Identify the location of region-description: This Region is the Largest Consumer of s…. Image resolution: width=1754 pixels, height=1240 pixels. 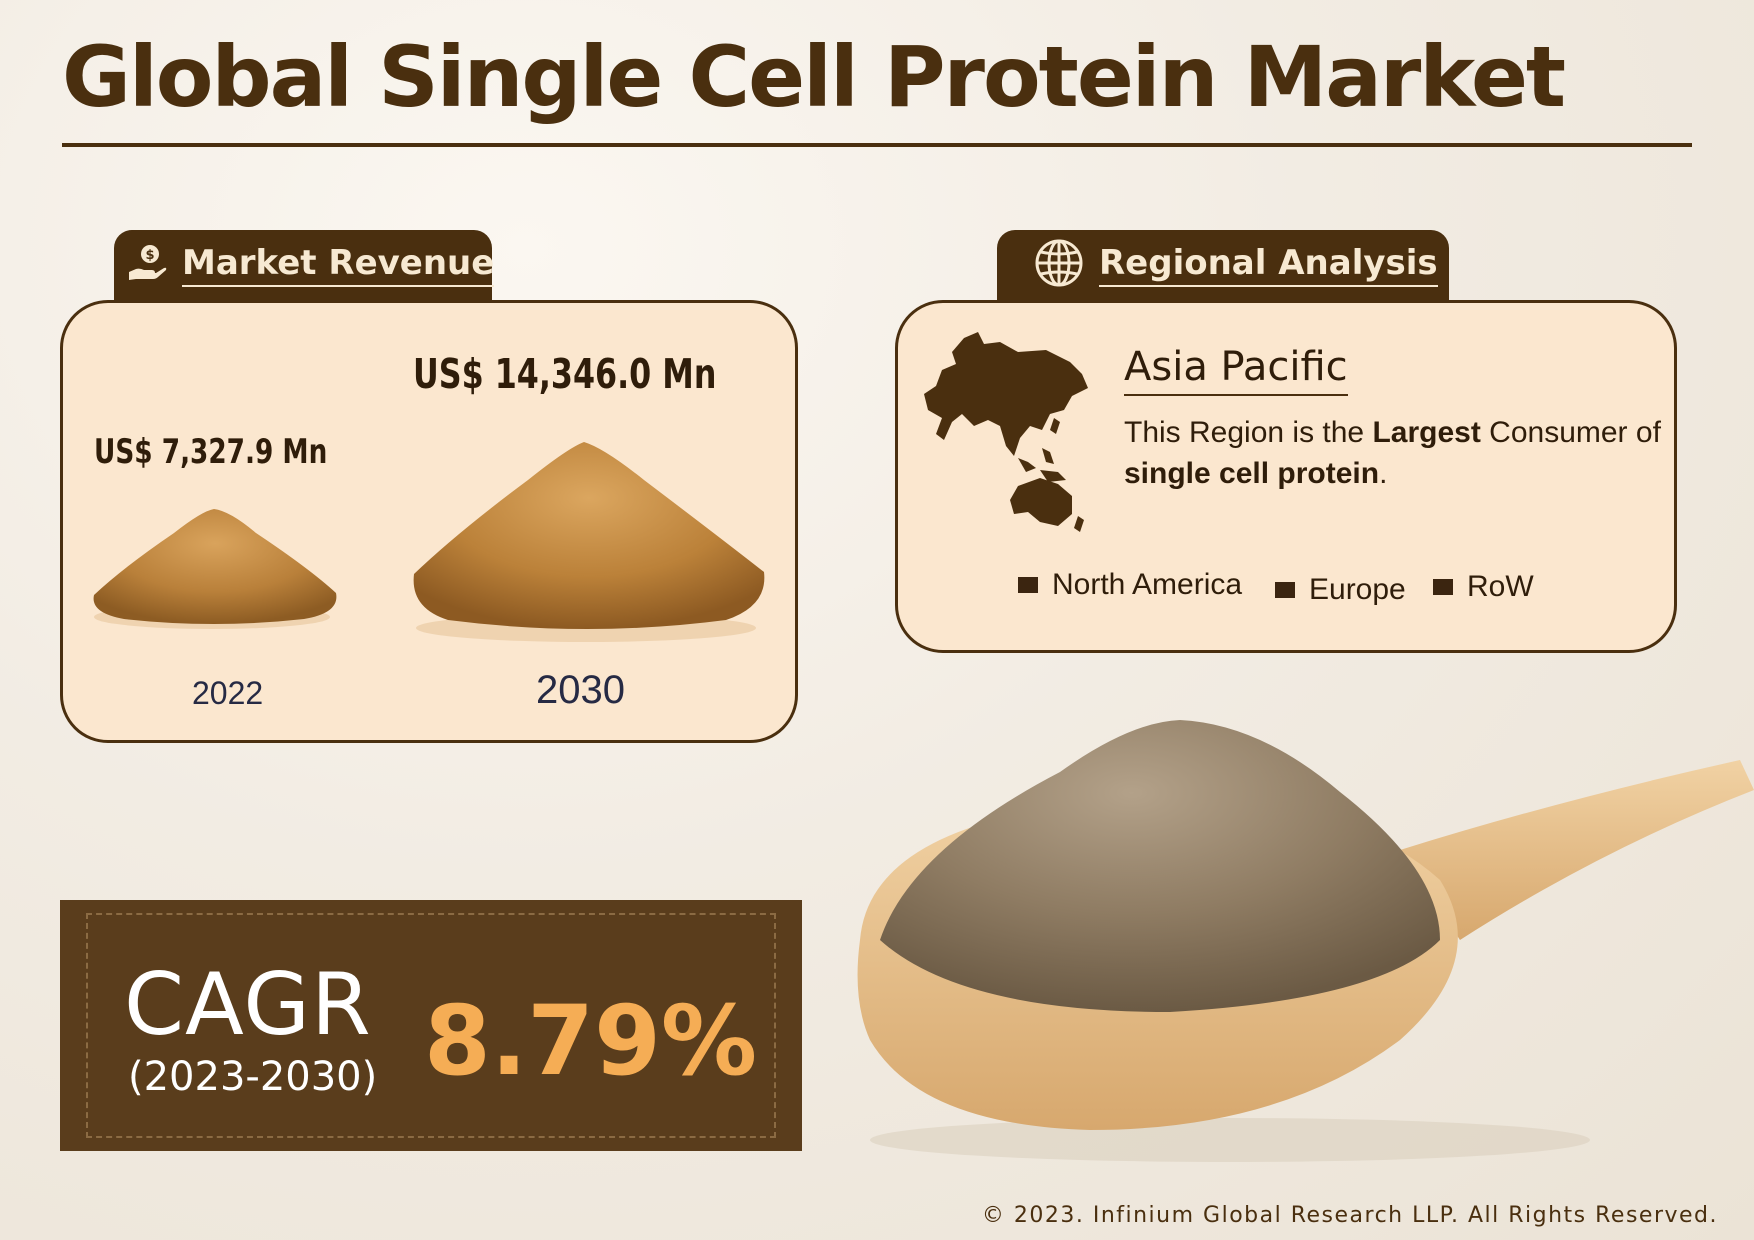
(1392, 453).